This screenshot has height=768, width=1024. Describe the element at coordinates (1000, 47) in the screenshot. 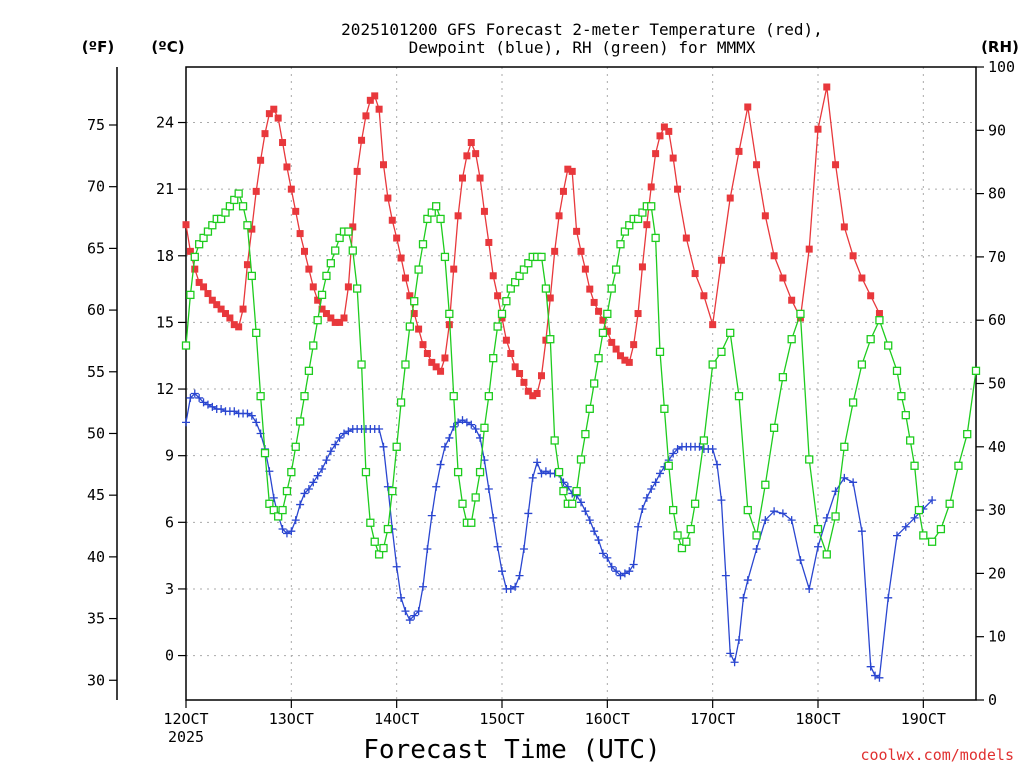

I see `rh-unit-label: (RH)` at that location.